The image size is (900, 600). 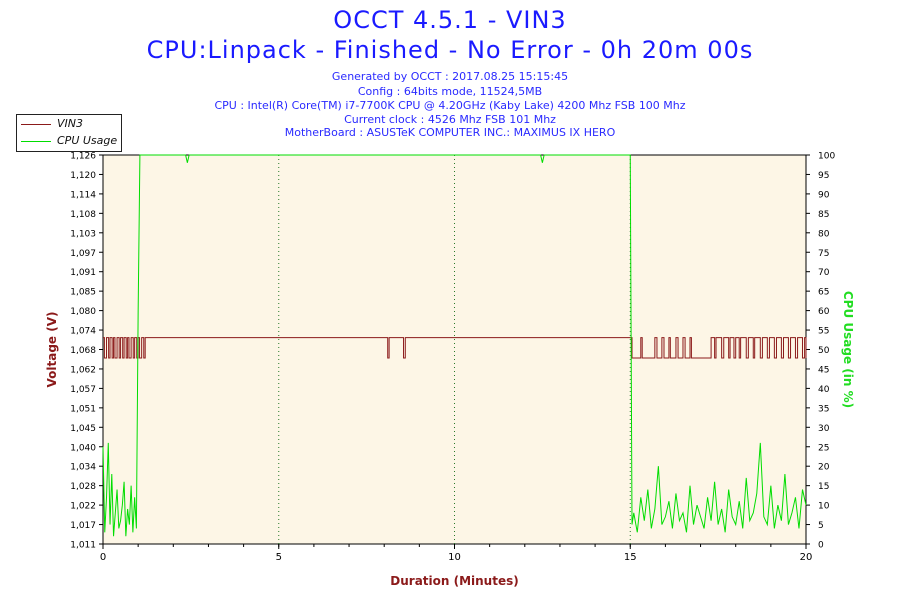 I want to click on info-generated: Generated by OCCT : 2017.08.25 15:15:45, so click(x=450, y=76).